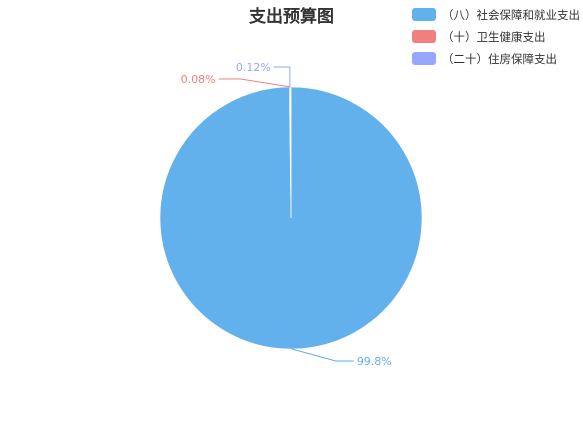  I want to click on data-label-housing: 0.12%, so click(253, 67).